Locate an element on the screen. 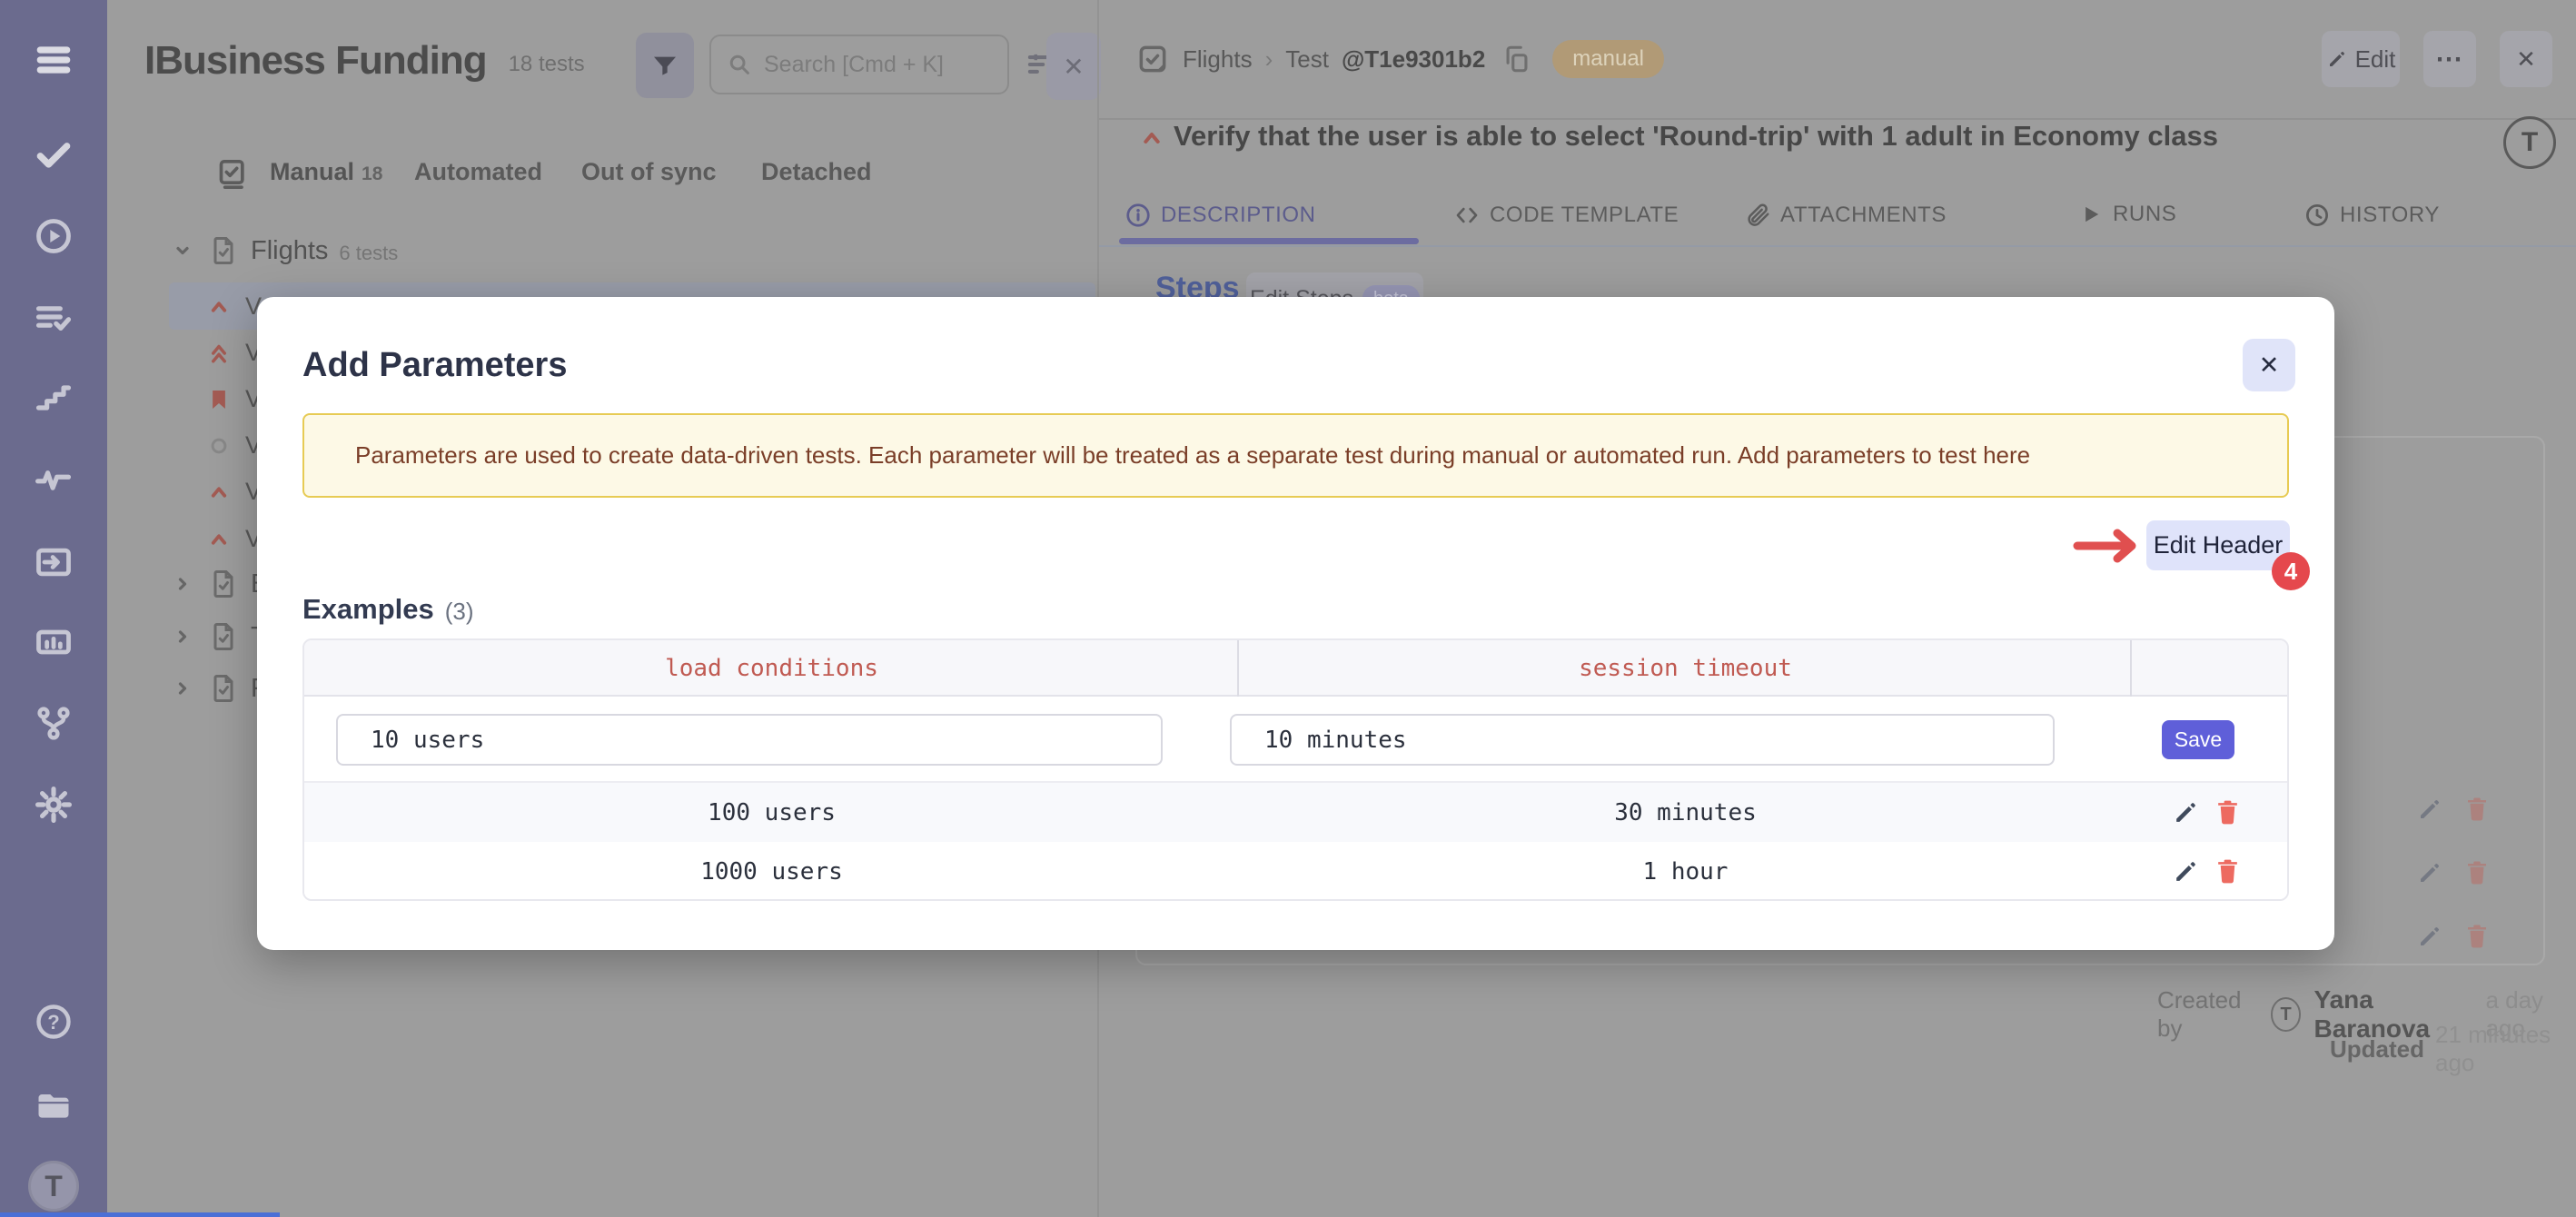 The height and width of the screenshot is (1217, 2576). close-search-button: ✕ is located at coordinates (1073, 66).